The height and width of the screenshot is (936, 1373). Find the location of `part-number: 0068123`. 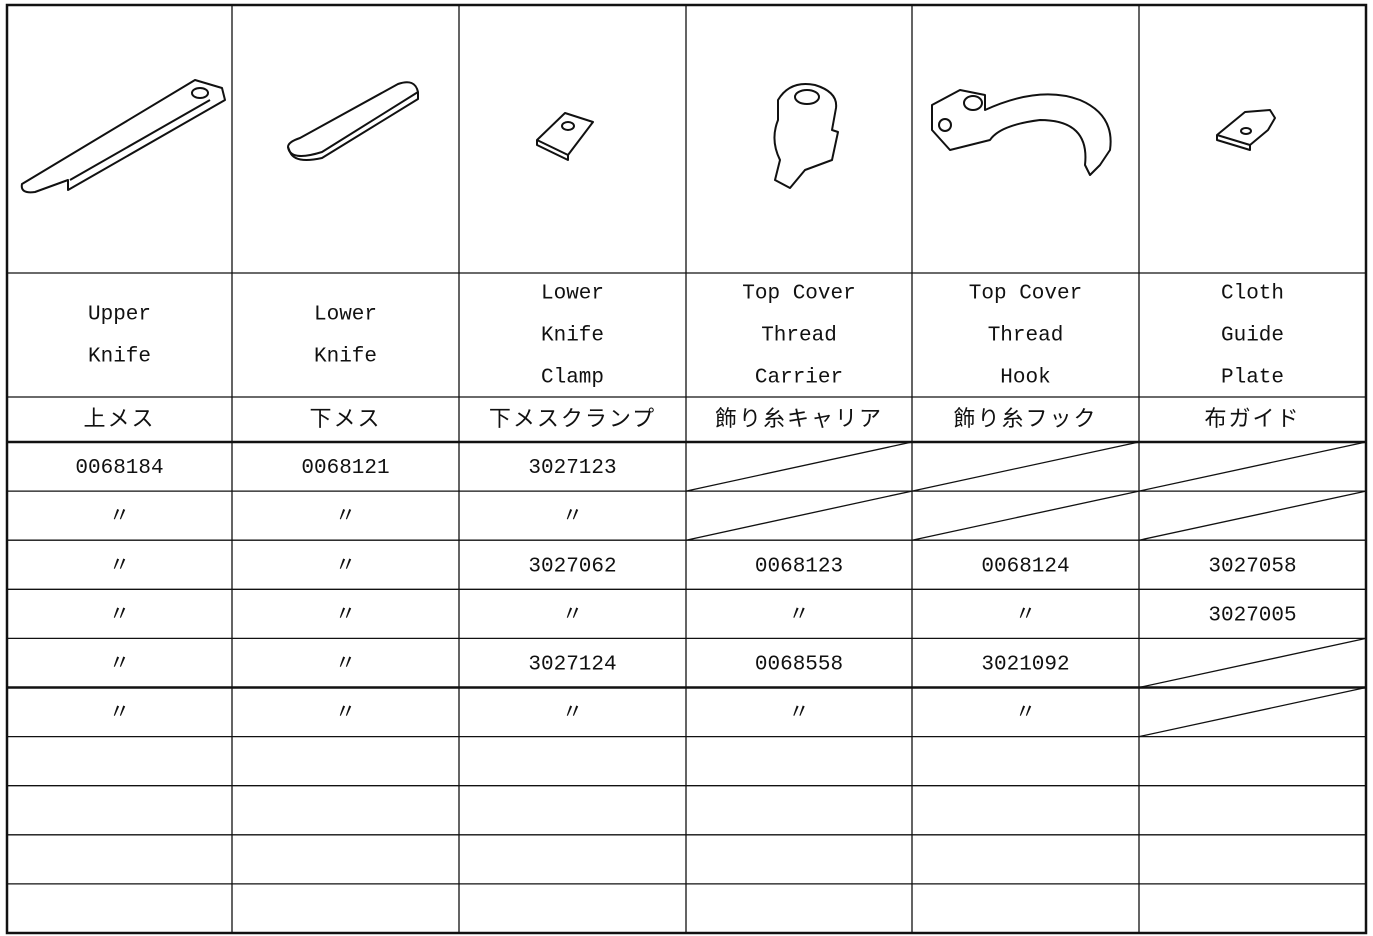

part-number: 0068123 is located at coordinates (799, 566).